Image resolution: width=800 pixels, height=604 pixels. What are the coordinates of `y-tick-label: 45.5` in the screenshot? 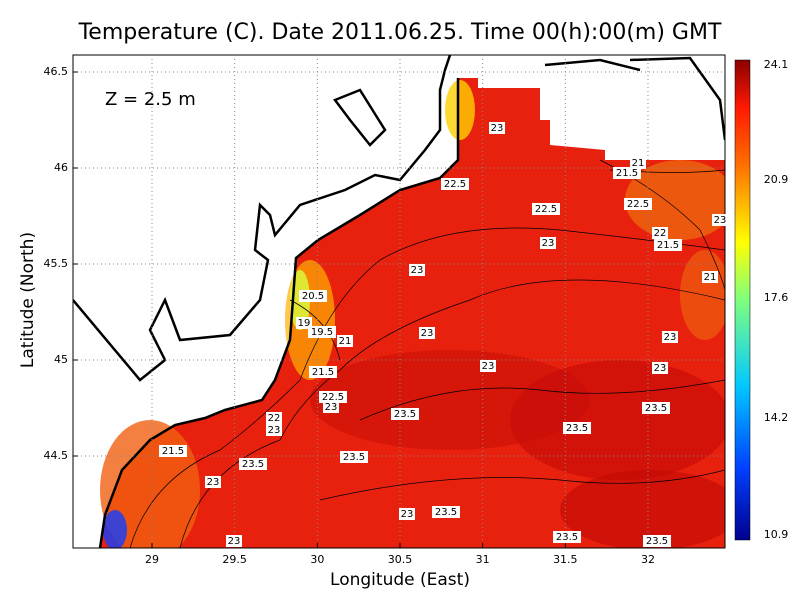 It's located at (56, 263).